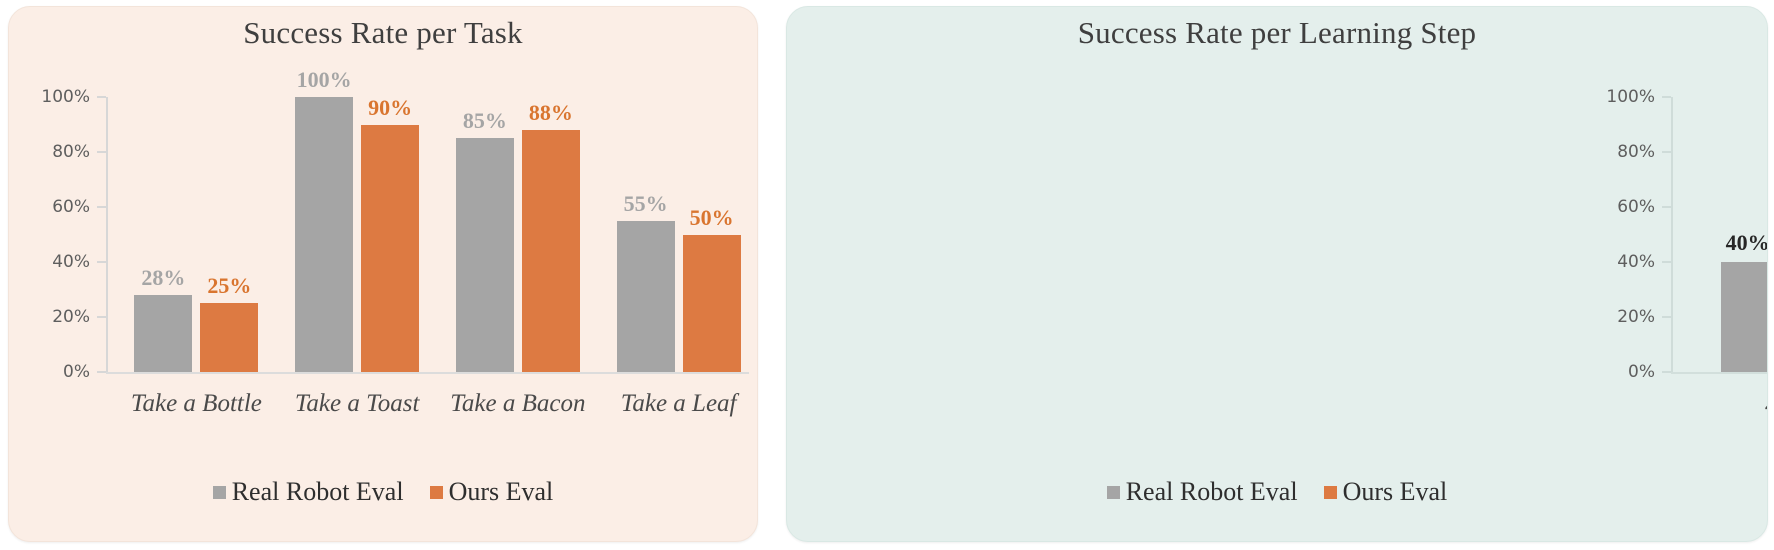  Describe the element at coordinates (518, 403) in the screenshot. I see `x-axis-category-label: Take a Bacon` at that location.